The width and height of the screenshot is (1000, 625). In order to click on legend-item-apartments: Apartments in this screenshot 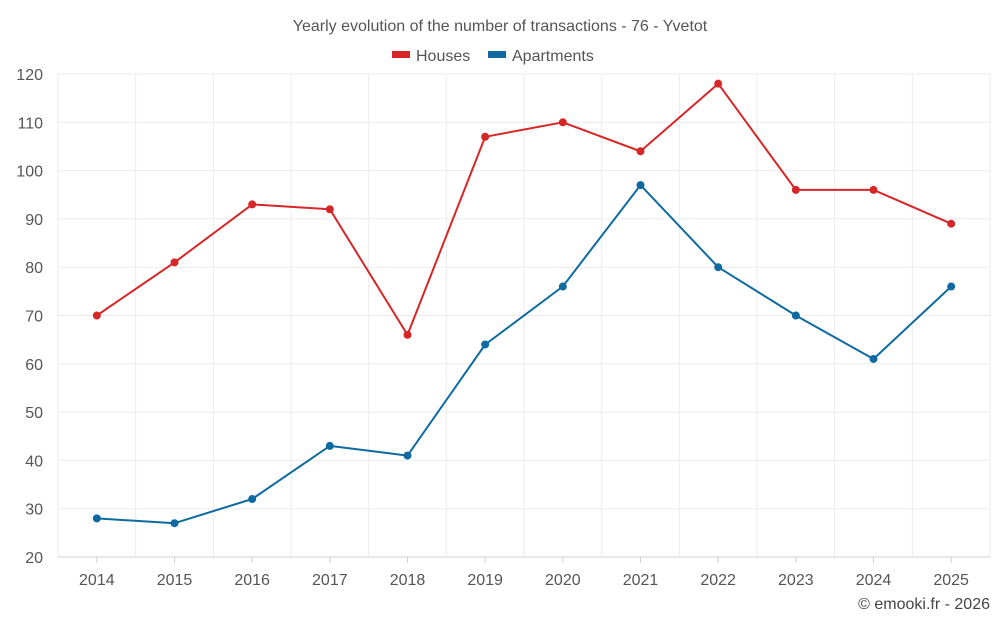, I will do `click(541, 56)`.